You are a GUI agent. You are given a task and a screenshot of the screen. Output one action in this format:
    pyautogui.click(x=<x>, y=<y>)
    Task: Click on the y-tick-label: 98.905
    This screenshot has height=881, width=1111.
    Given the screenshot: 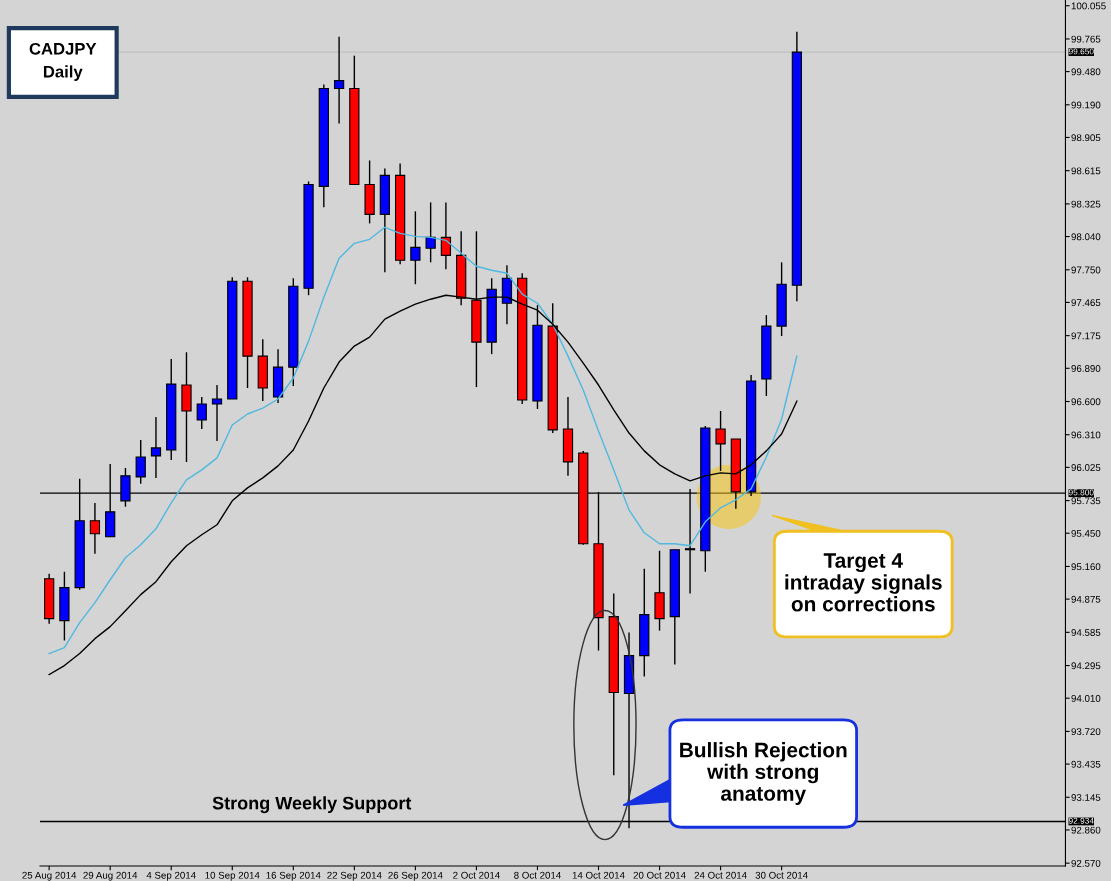 What is the action you would take?
    pyautogui.click(x=1086, y=138)
    